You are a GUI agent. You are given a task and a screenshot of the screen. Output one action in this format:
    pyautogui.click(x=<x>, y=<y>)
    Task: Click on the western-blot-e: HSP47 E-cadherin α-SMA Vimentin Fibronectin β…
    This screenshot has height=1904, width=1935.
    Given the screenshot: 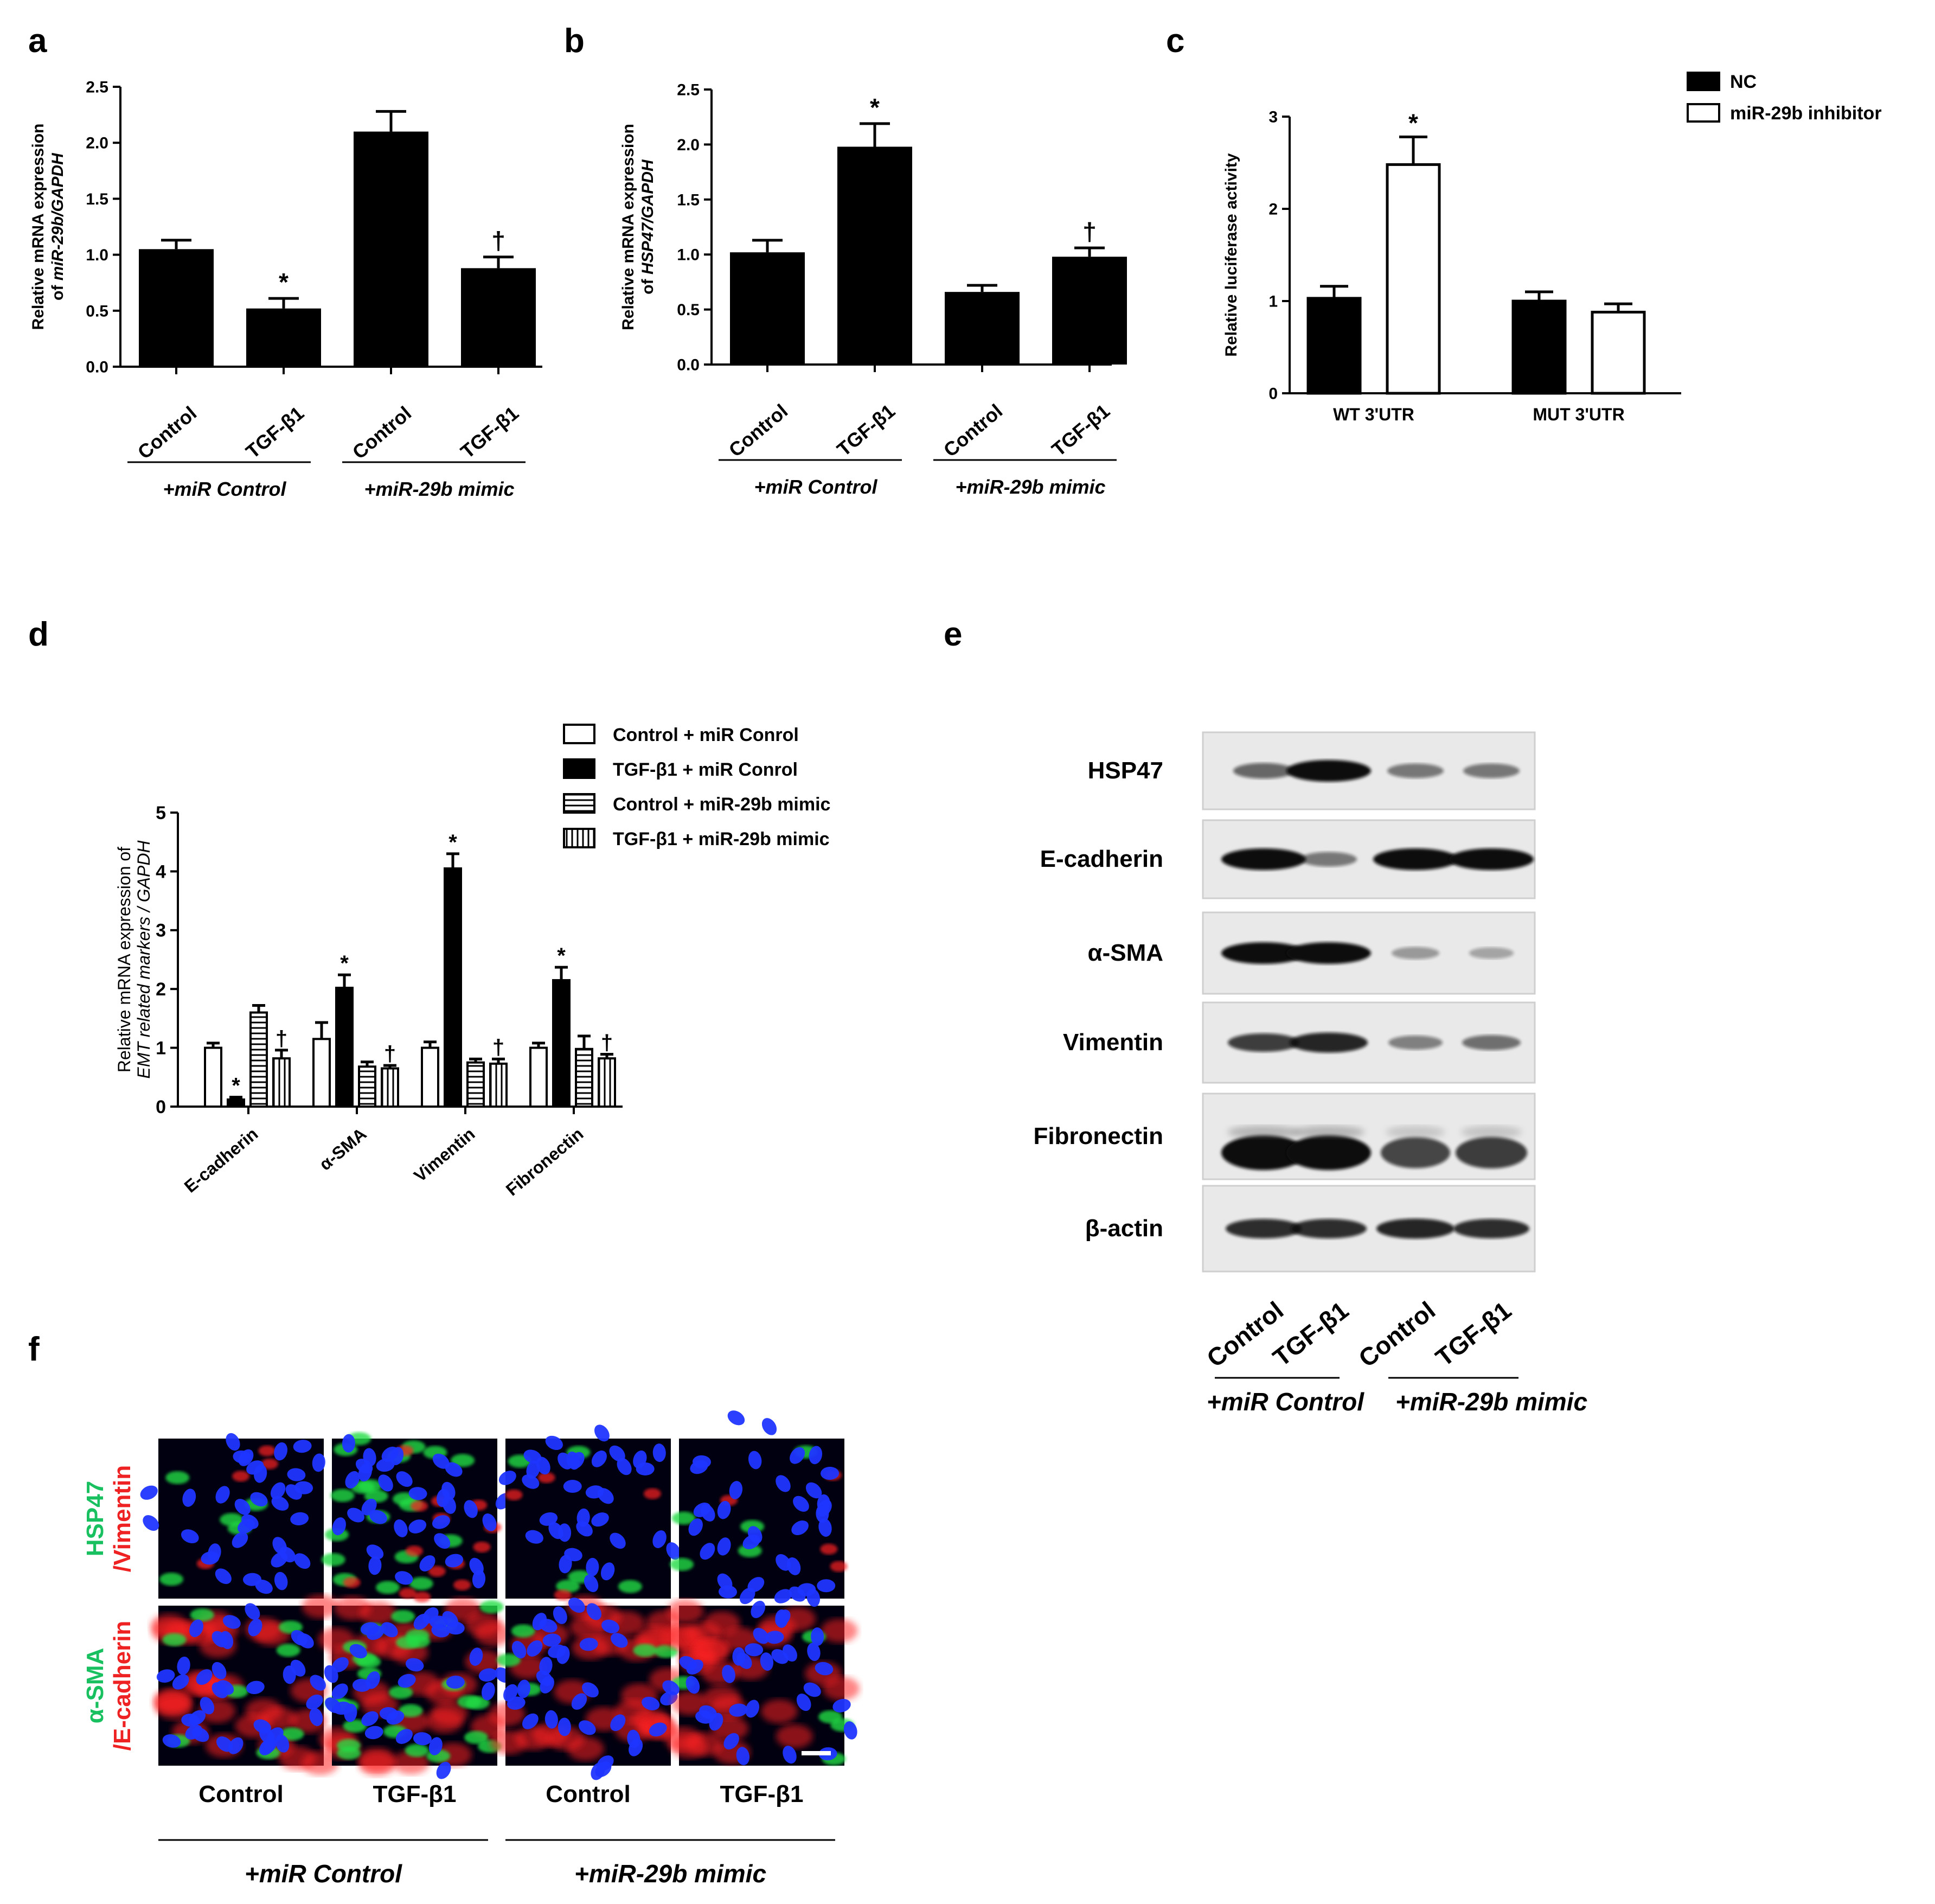 What is the action you would take?
    pyautogui.click(x=1310, y=1073)
    